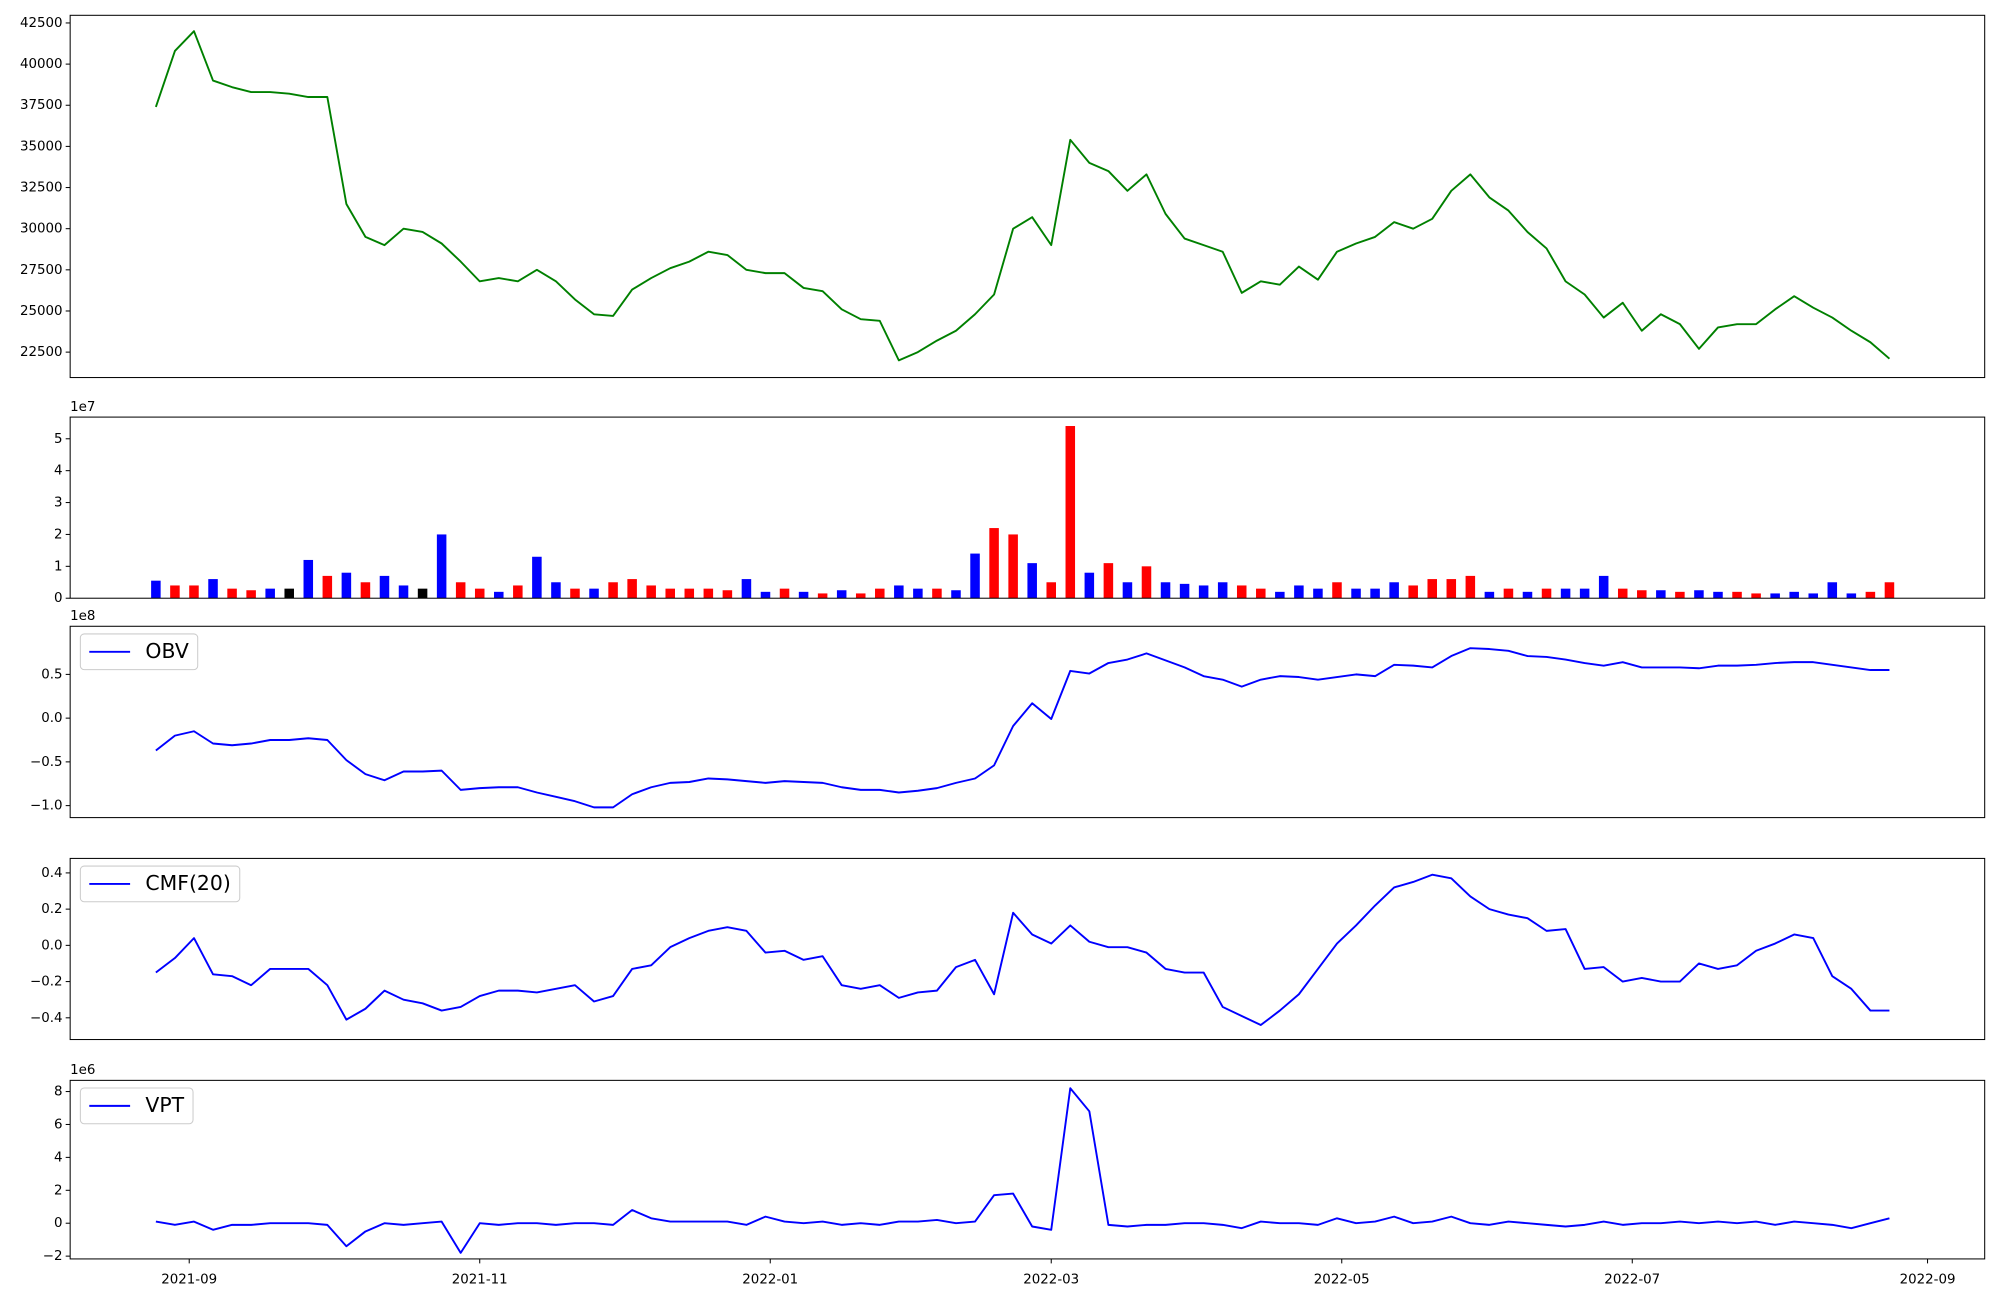 This screenshot has height=1300, width=2000. Describe the element at coordinates (46, 806) in the screenshot. I see `y-tick-label: −1.0` at that location.